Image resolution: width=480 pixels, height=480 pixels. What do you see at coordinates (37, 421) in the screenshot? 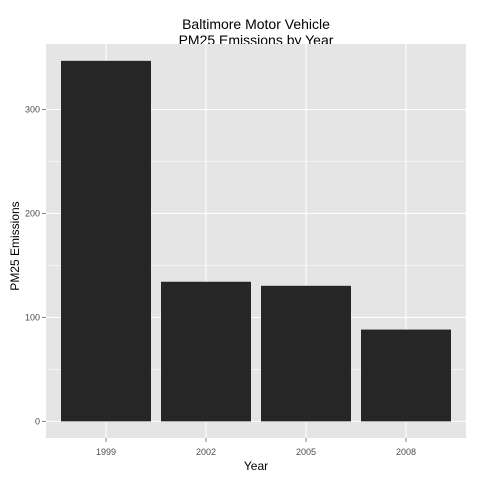
I see `y-tick-label: 0` at bounding box center [37, 421].